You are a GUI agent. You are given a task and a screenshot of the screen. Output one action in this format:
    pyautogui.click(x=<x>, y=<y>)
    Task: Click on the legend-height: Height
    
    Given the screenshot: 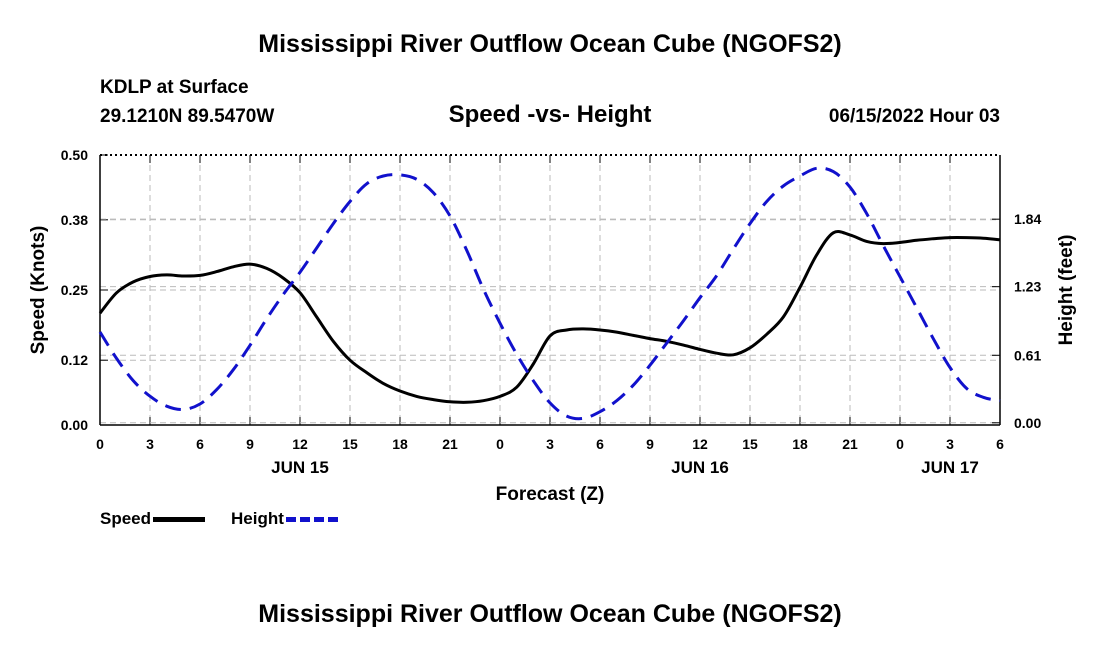 What is the action you would take?
    pyautogui.click(x=284, y=519)
    